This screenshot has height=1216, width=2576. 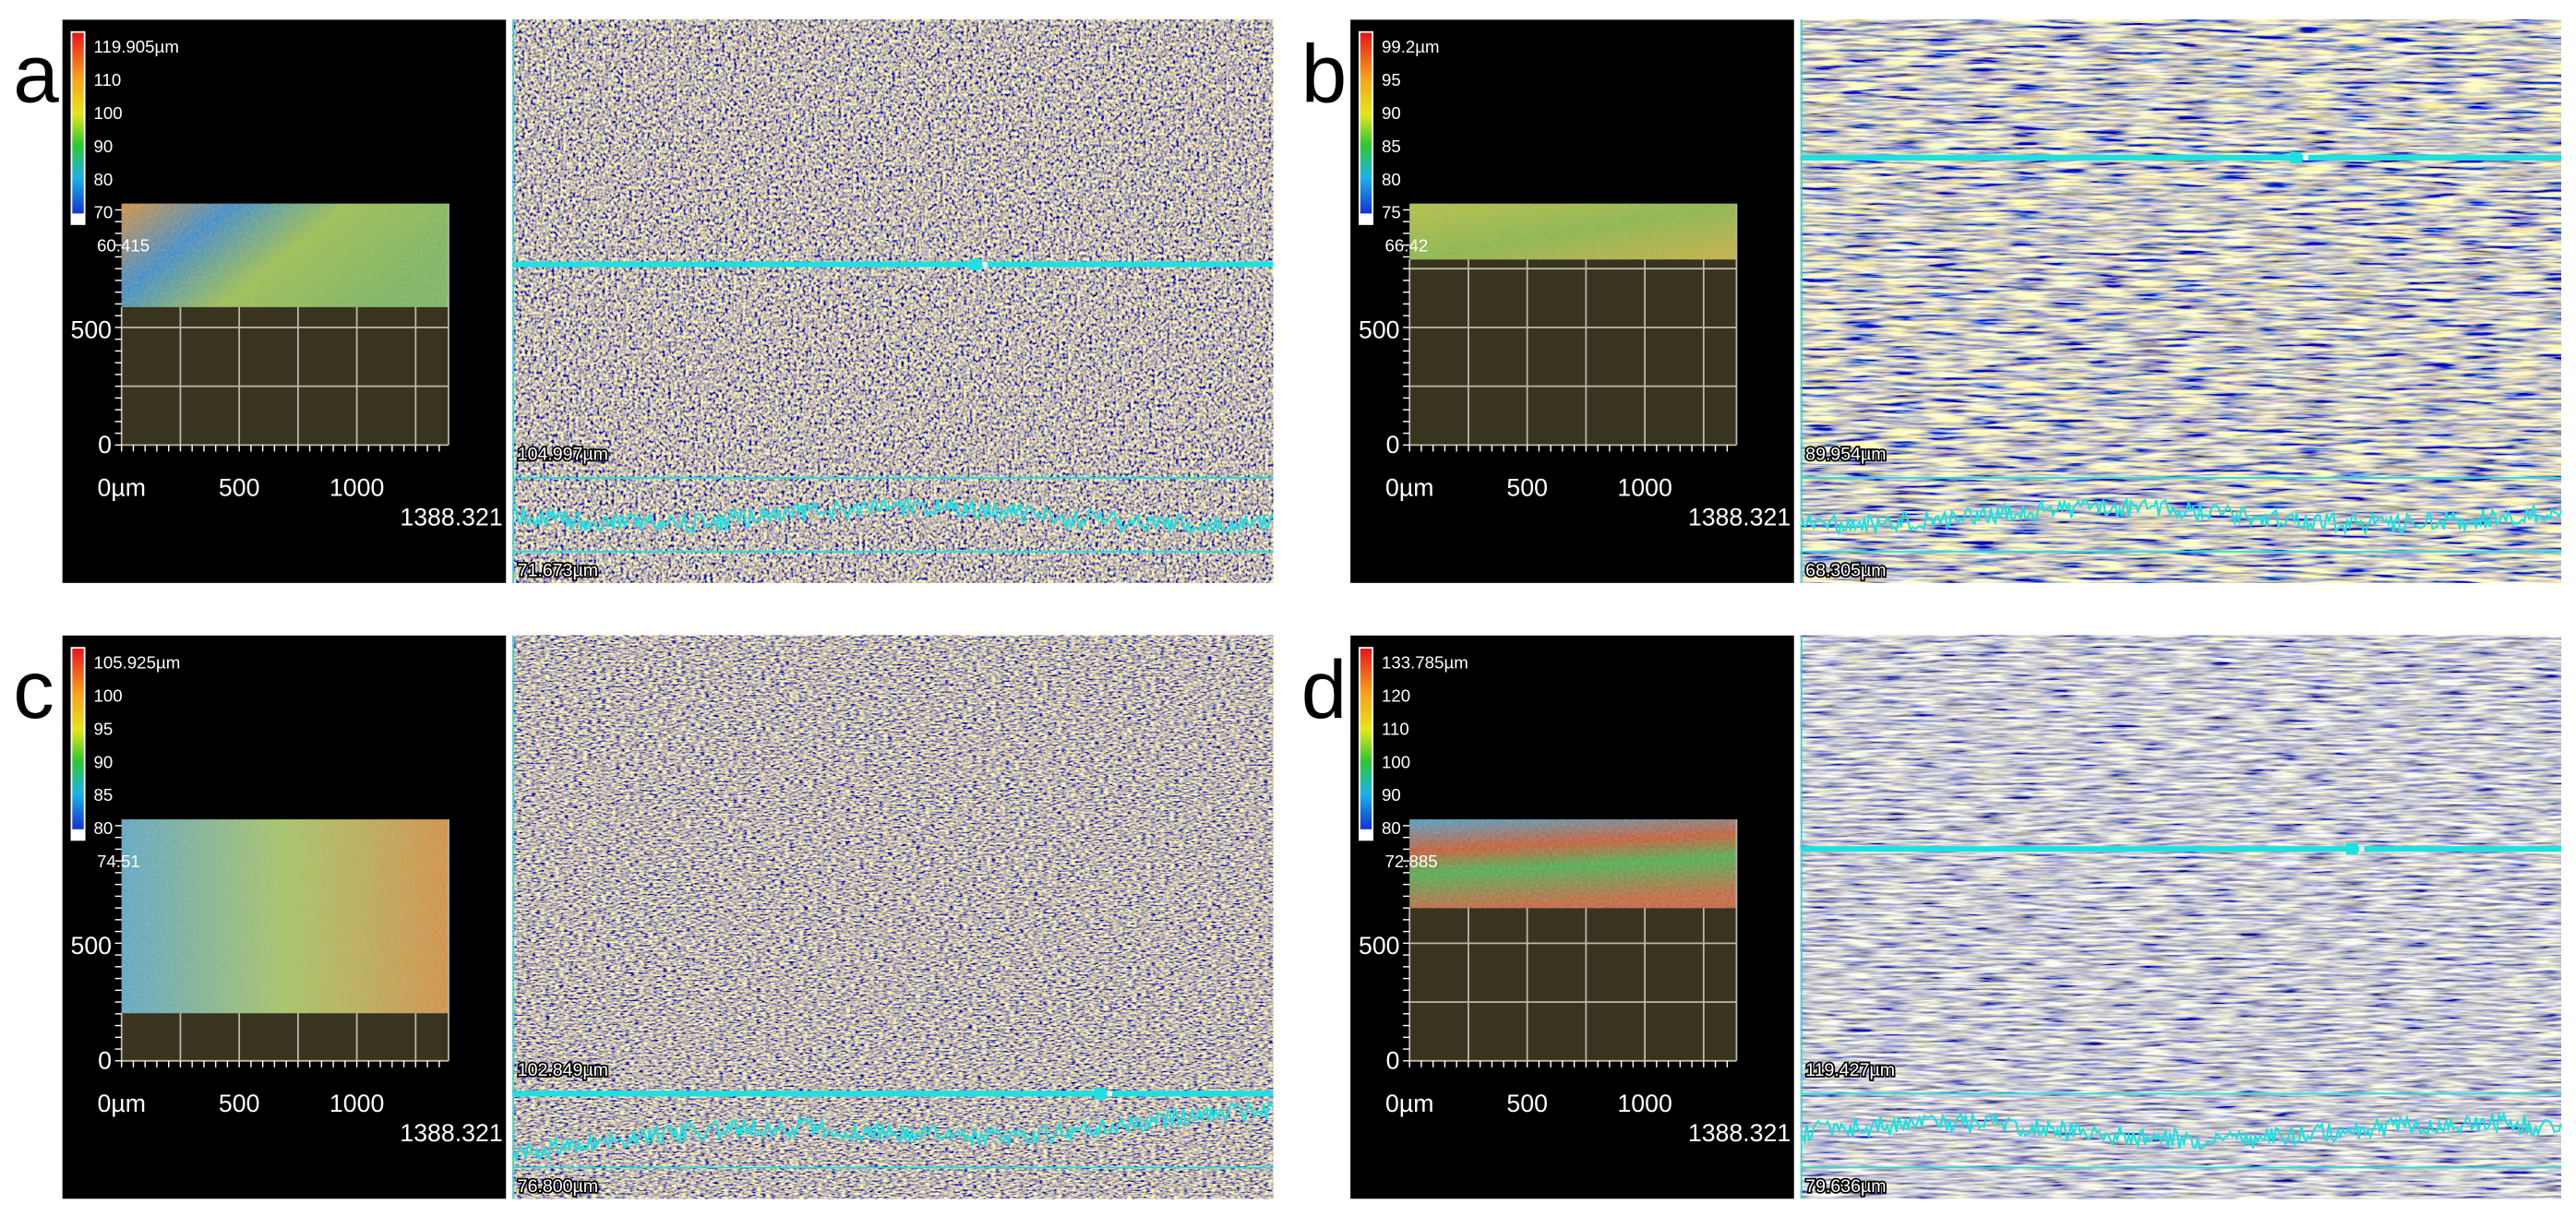 What do you see at coordinates (33, 689) in the screenshot?
I see `panel-label: c` at bounding box center [33, 689].